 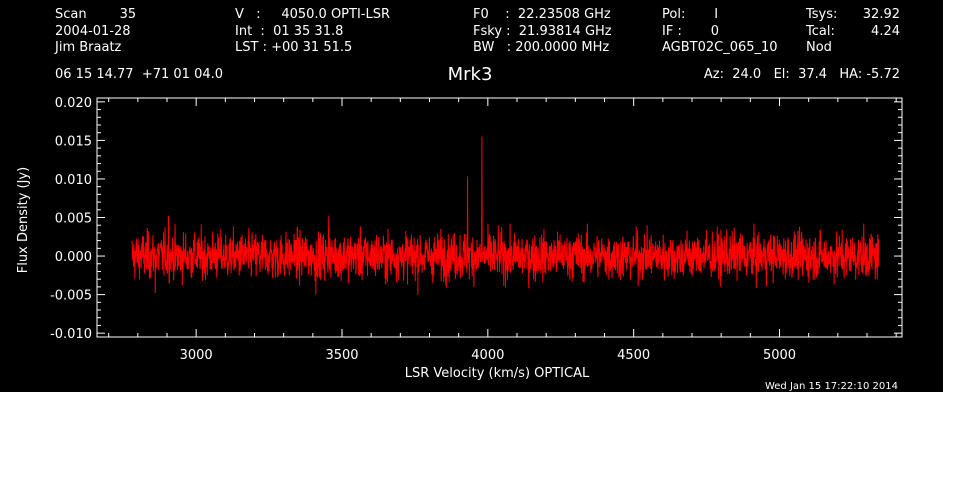 What do you see at coordinates (542, 31) in the screenshot?
I see `fsky-label: Fsky : 21.93814 GHz` at bounding box center [542, 31].